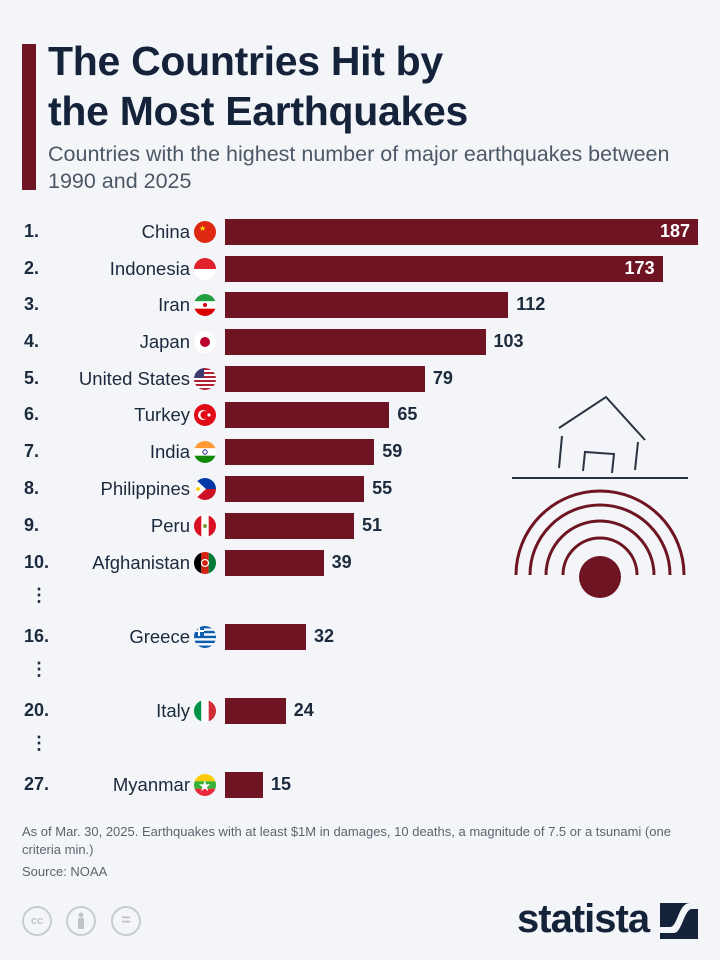 This screenshot has height=960, width=720. I want to click on value-label: 32, so click(323, 636).